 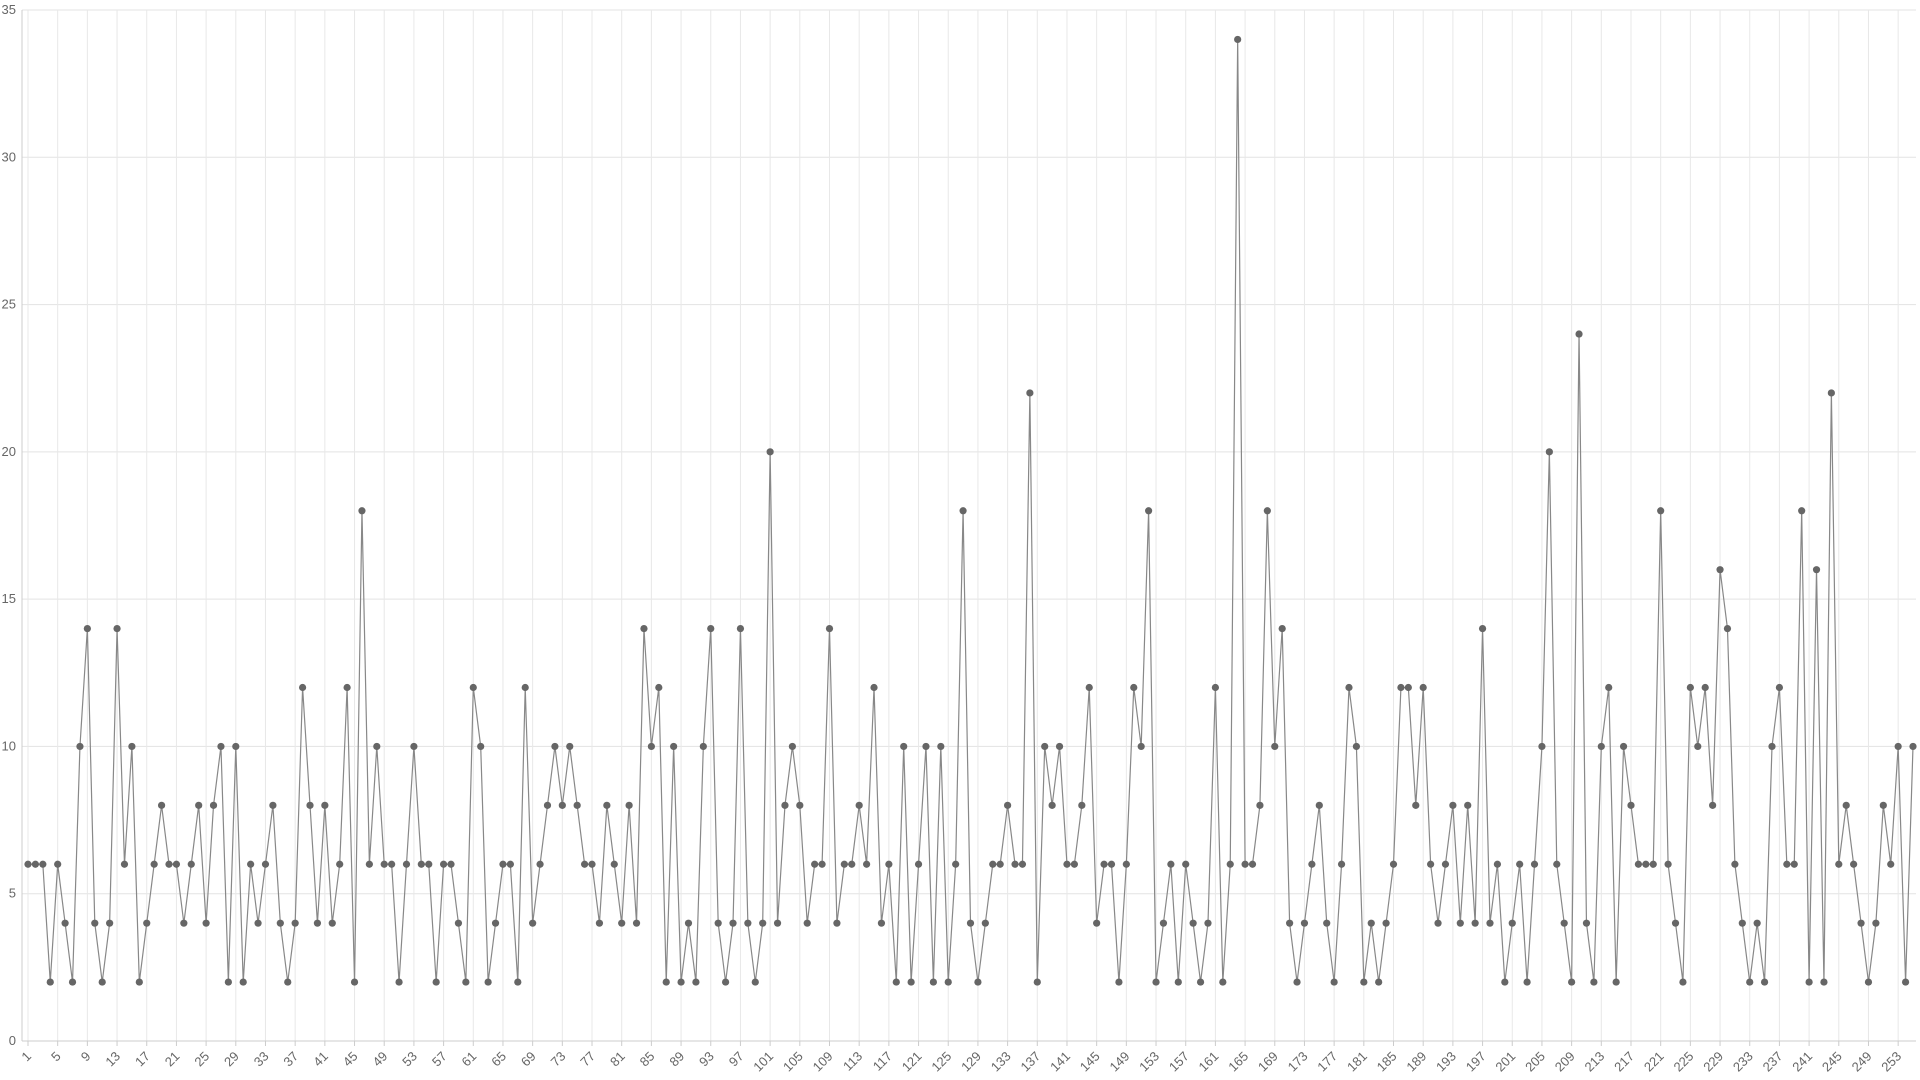 I want to click on y-tick-label: 35, so click(x=9, y=9).